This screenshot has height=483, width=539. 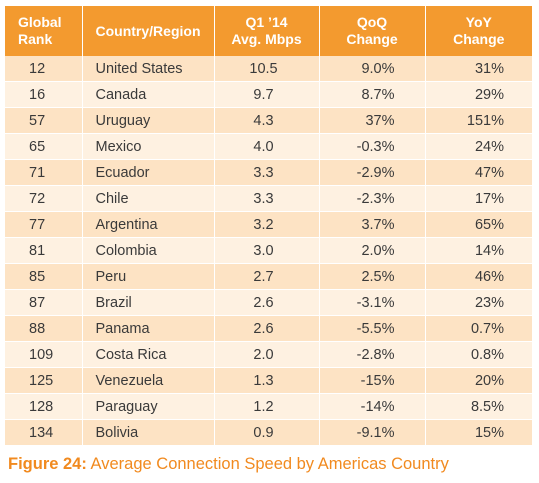 I want to click on cell-global-rank: 88, so click(x=44, y=328).